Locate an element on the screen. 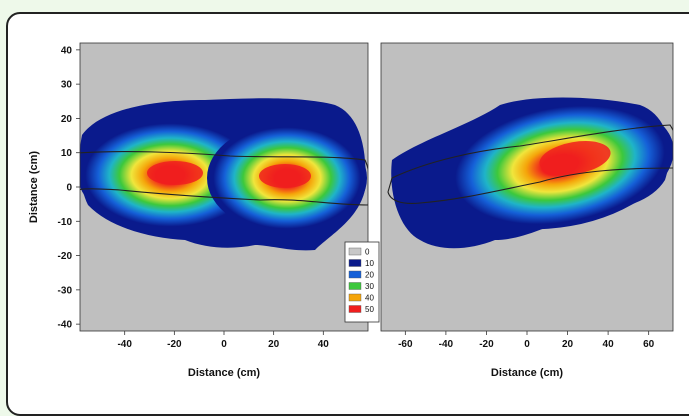 This screenshot has height=416, width=689. right-hotspot-core is located at coordinates (575, 158).